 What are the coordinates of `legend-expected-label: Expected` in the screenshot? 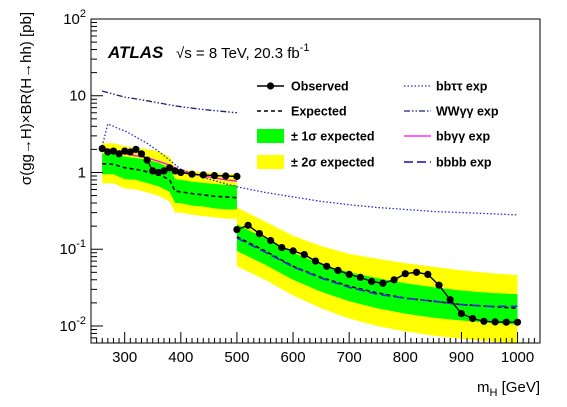 It's located at (319, 112).